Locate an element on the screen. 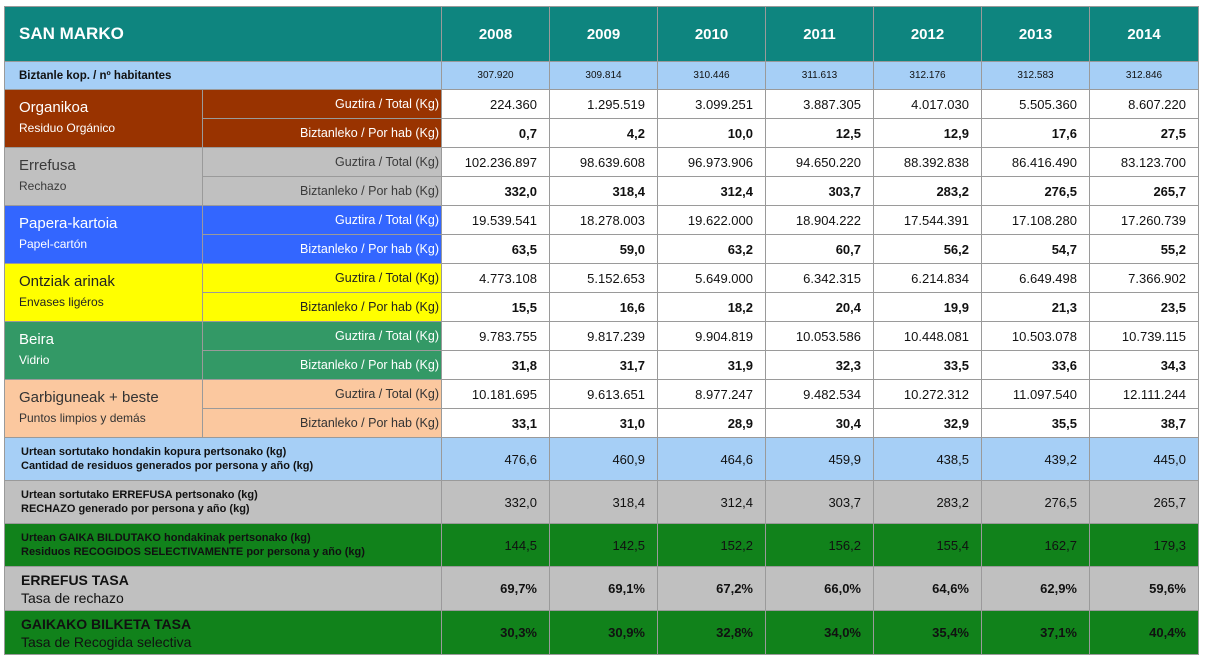 The height and width of the screenshot is (669, 1211). per-hab-value: 16,6 is located at coordinates (603, 307).